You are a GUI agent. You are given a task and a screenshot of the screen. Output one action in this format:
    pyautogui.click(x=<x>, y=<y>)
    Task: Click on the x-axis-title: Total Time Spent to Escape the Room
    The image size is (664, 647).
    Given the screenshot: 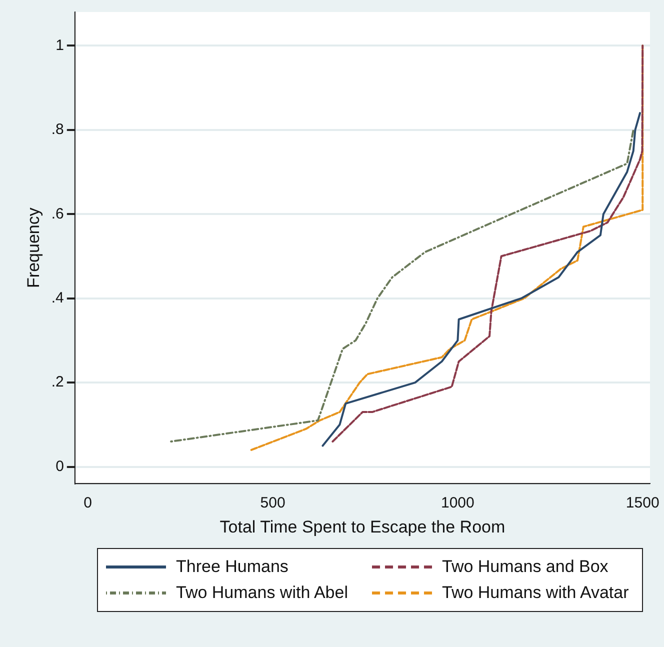 What is the action you would take?
    pyautogui.click(x=363, y=526)
    